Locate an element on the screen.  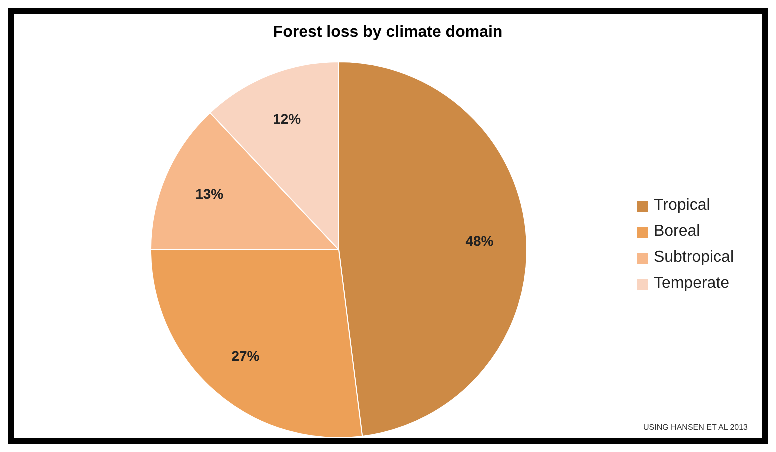
chart-title: Forest loss by climate domain is located at coordinates (388, 33).